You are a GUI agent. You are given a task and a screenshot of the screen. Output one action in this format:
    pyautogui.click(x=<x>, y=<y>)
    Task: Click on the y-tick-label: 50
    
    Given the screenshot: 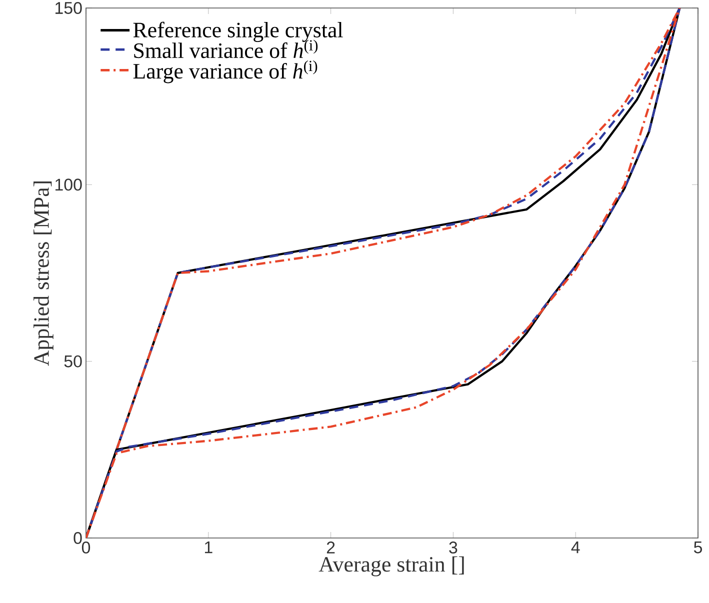 What is the action you would take?
    pyautogui.click(x=73, y=361)
    